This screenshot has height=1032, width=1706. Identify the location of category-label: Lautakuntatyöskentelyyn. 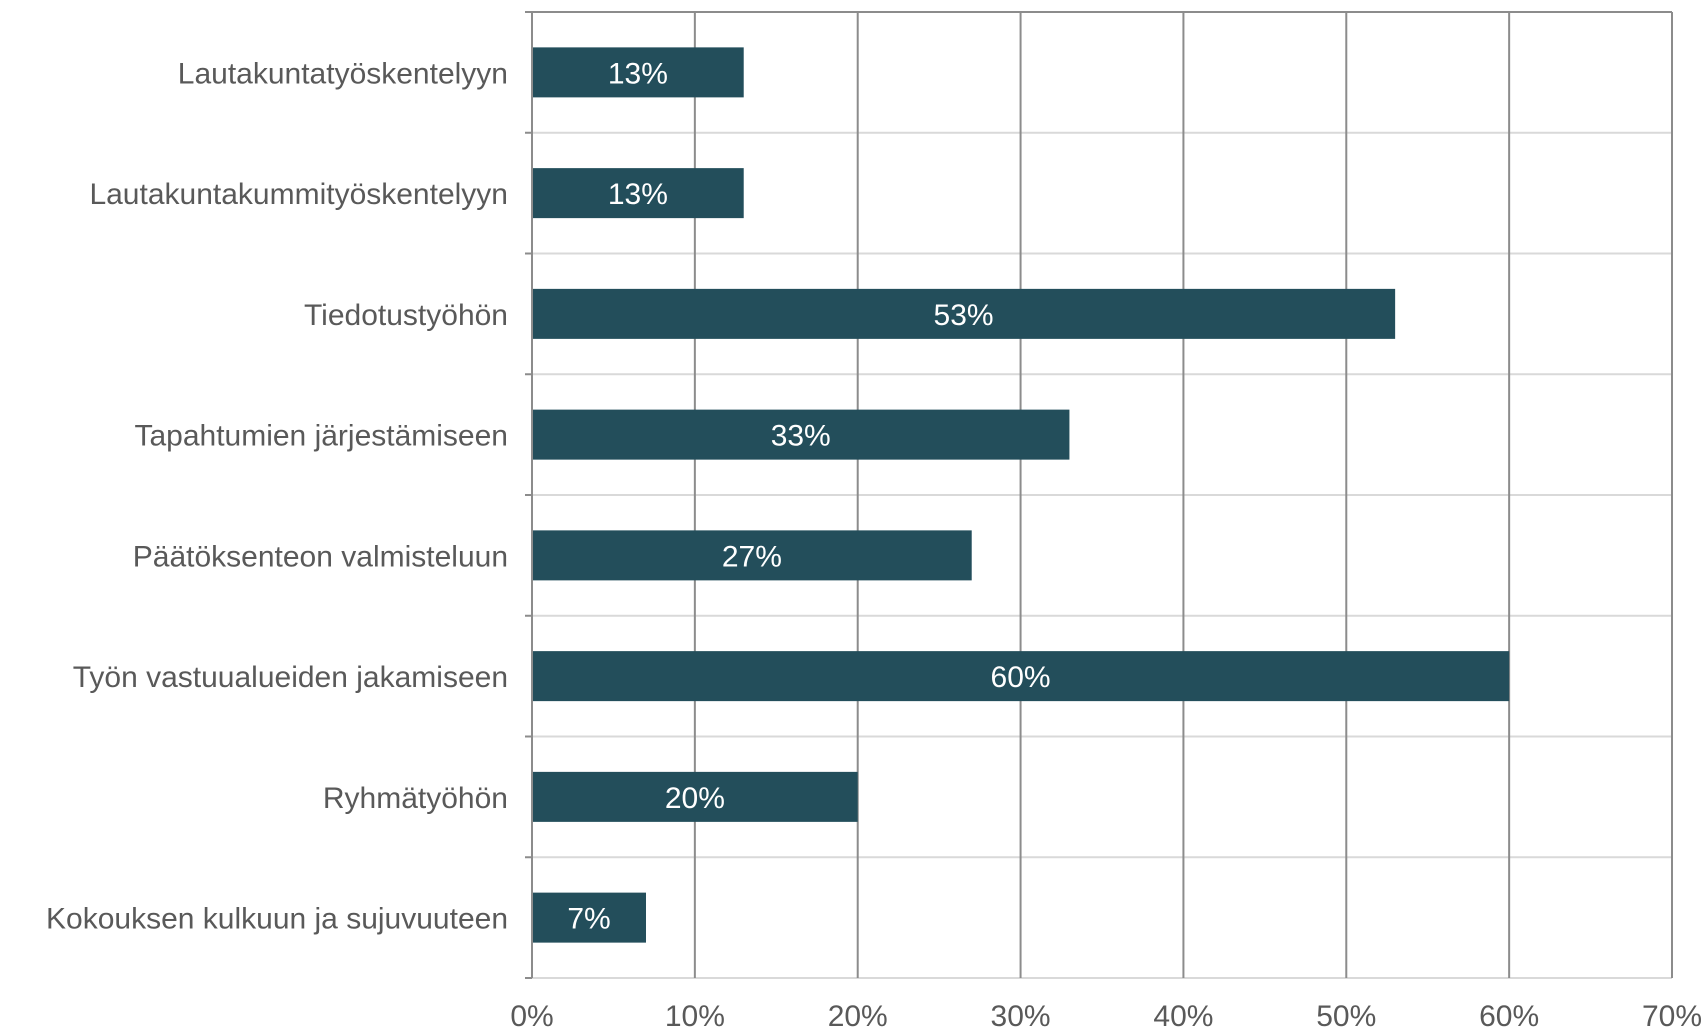
(343, 73).